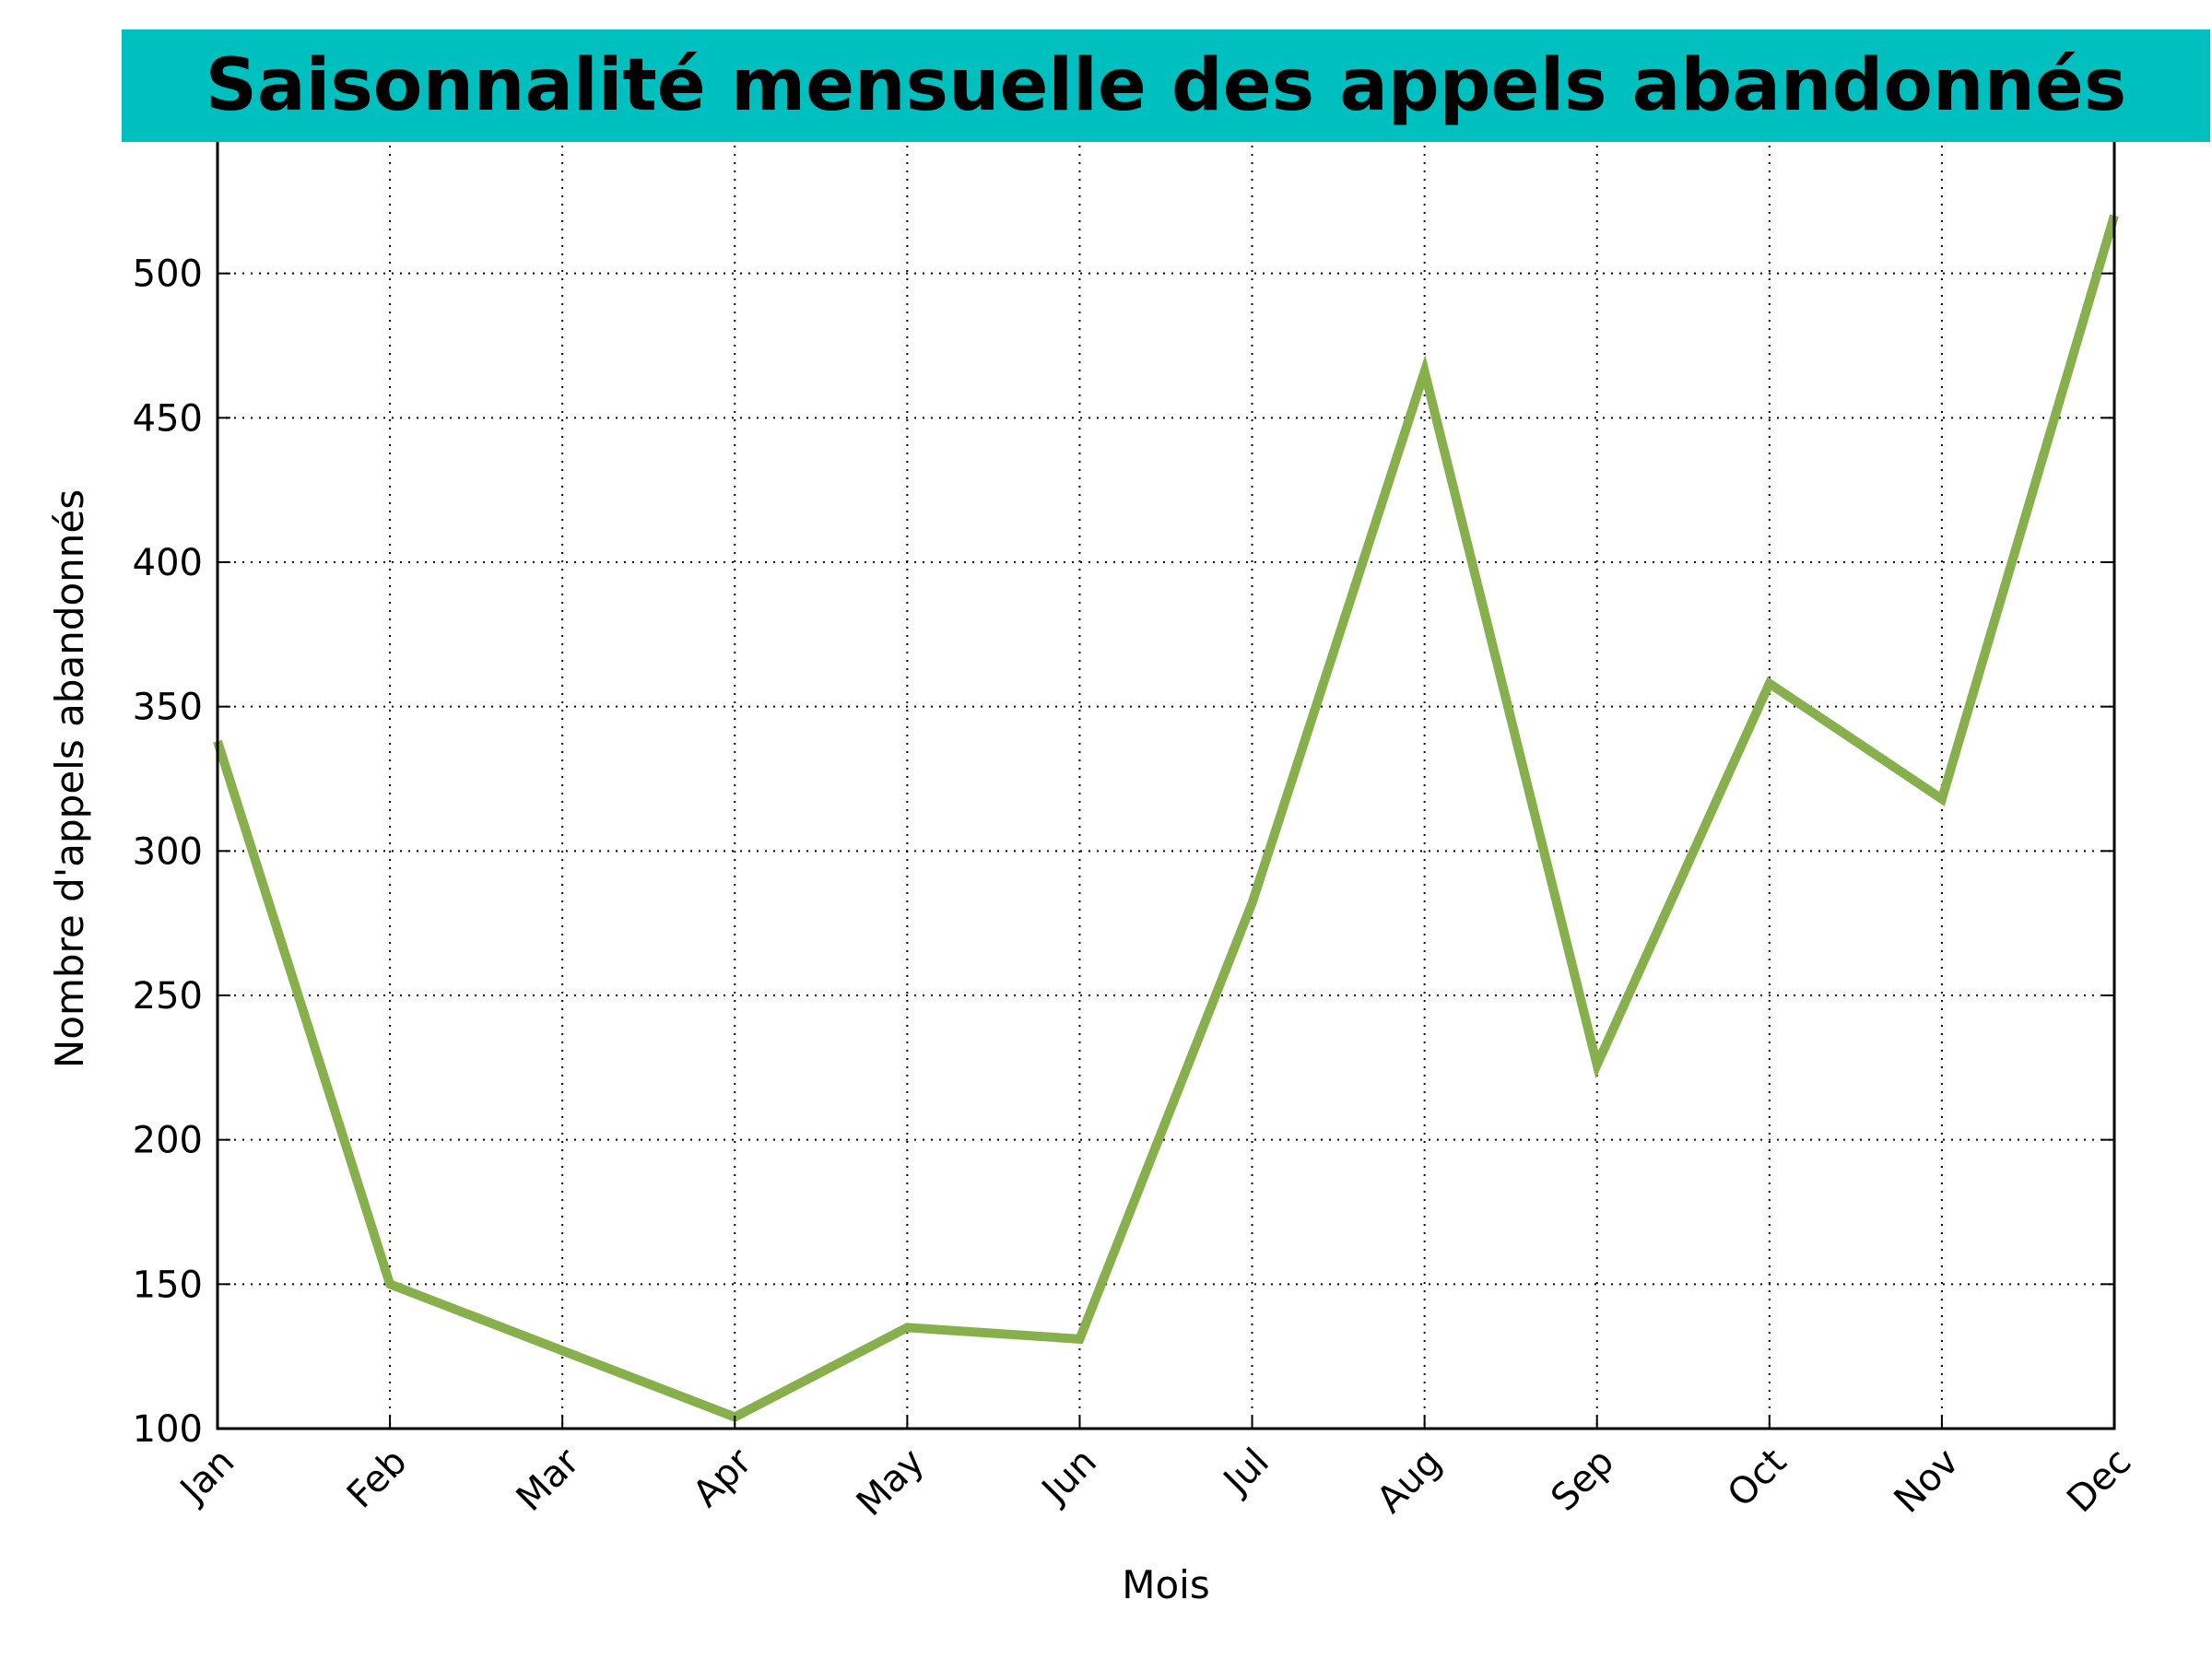 This screenshot has width=2212, height=1659. I want to click on y-tick-label: 450, so click(168, 418).